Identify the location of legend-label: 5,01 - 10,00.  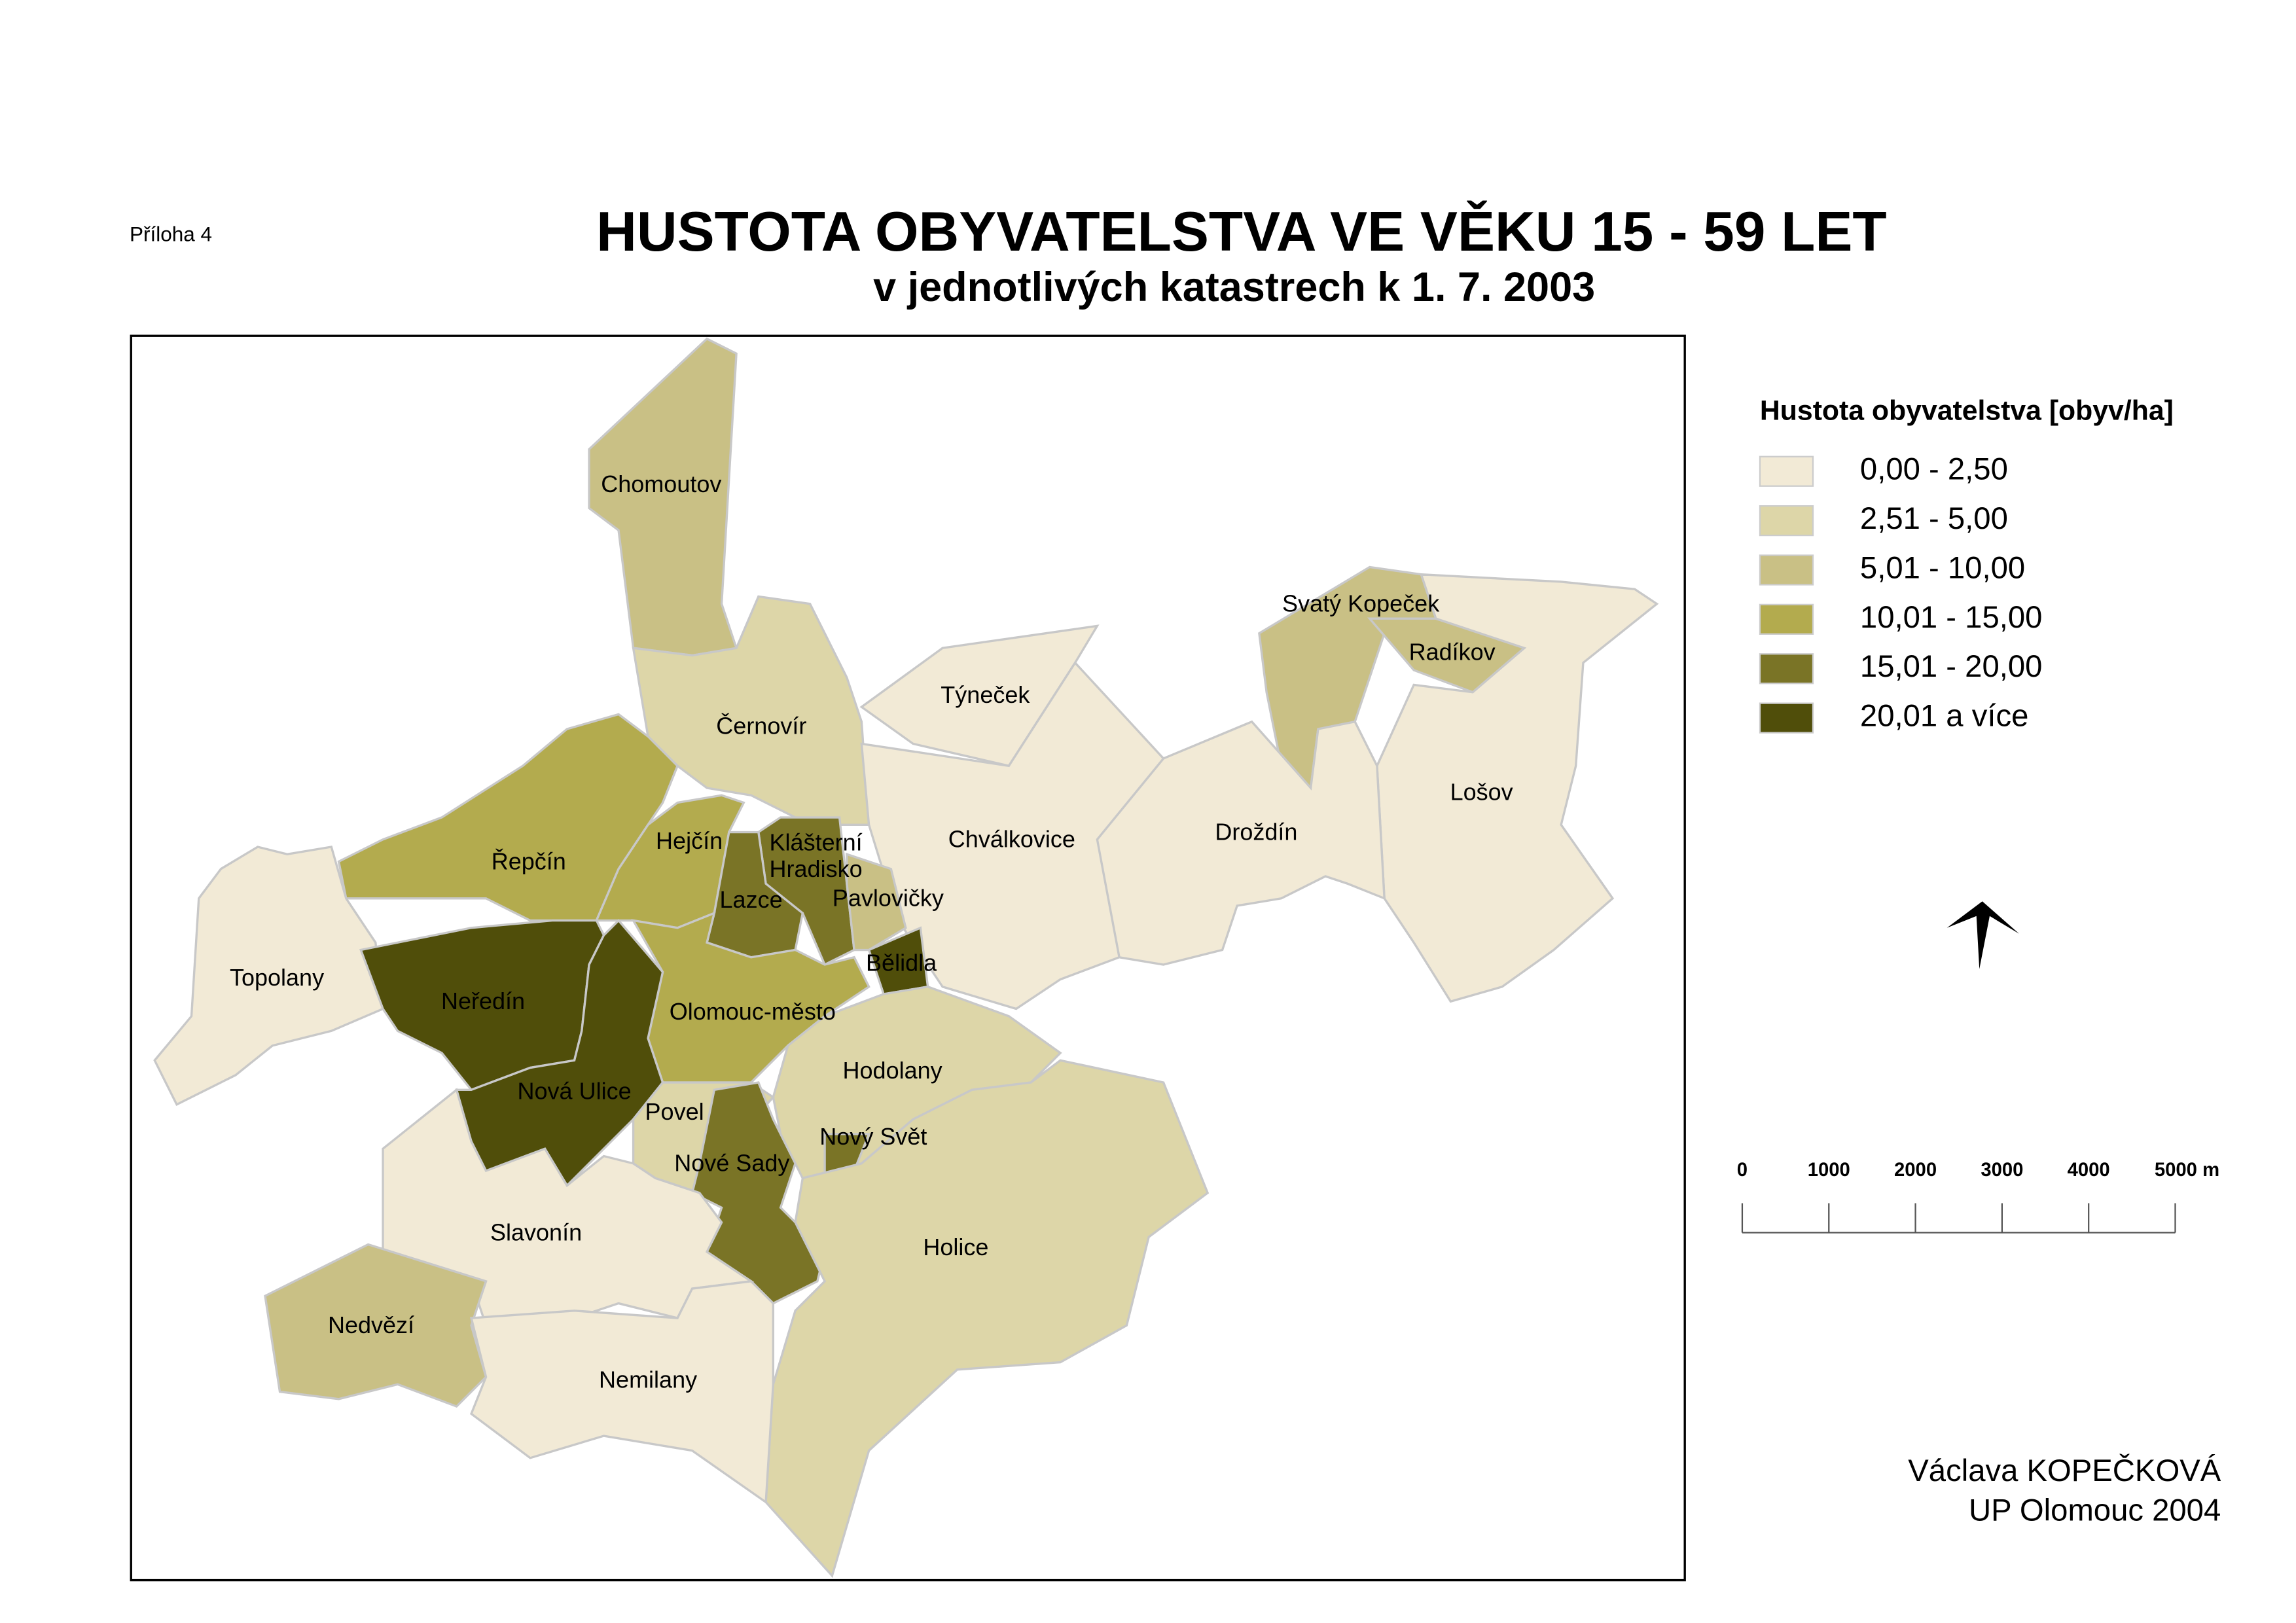
(1942, 568).